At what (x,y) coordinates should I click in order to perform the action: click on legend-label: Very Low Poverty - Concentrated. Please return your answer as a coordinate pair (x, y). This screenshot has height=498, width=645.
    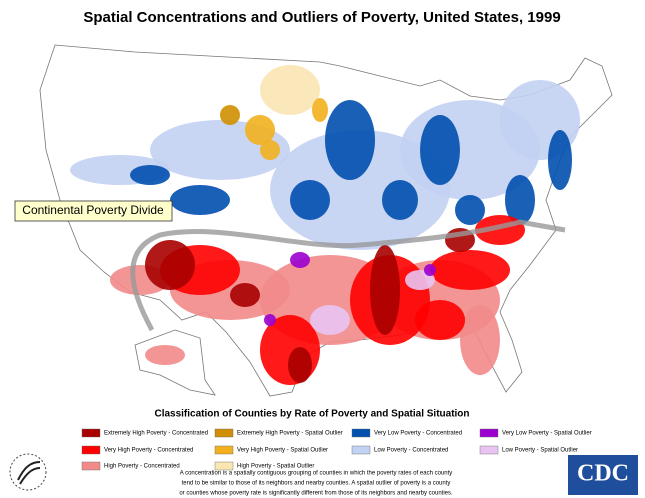
    Looking at the image, I should click on (418, 434).